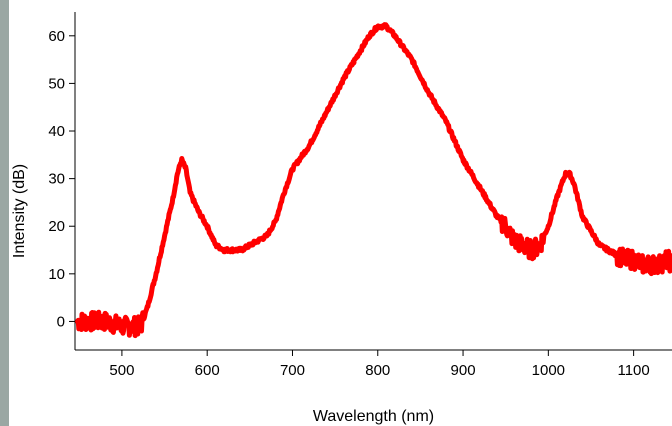 The width and height of the screenshot is (672, 426). Describe the element at coordinates (377, 370) in the screenshot. I see `x-tick-label: 800` at that location.